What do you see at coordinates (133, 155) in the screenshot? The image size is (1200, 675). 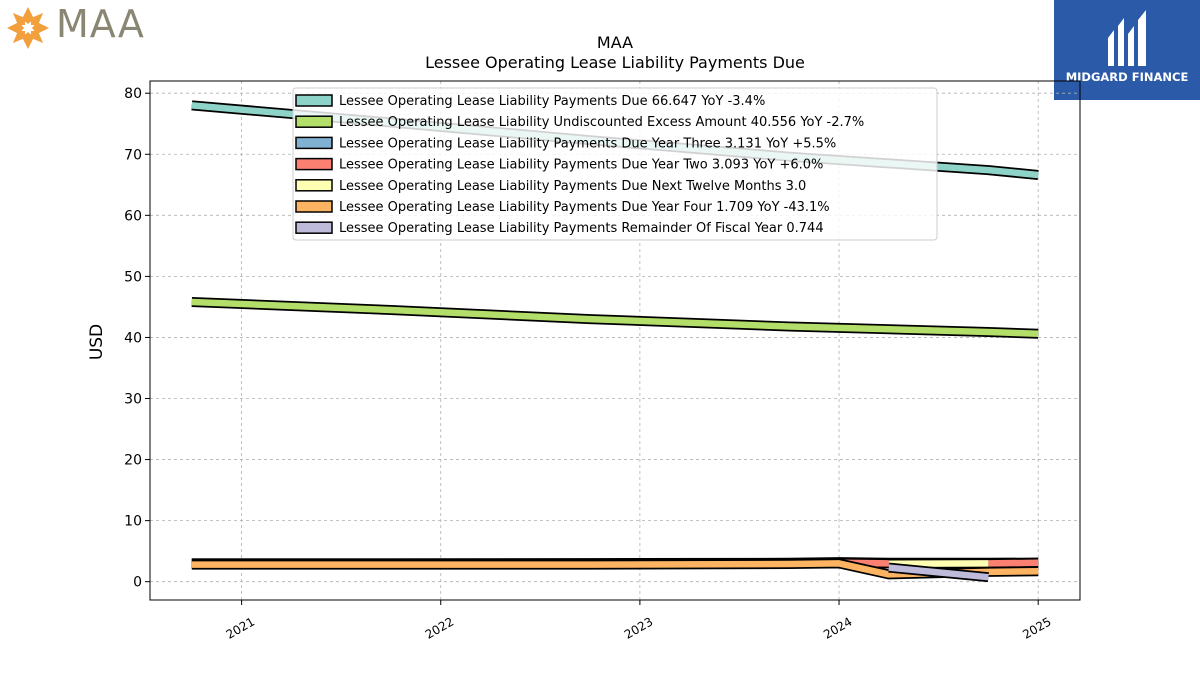 I see `y-tick-label: 70` at bounding box center [133, 155].